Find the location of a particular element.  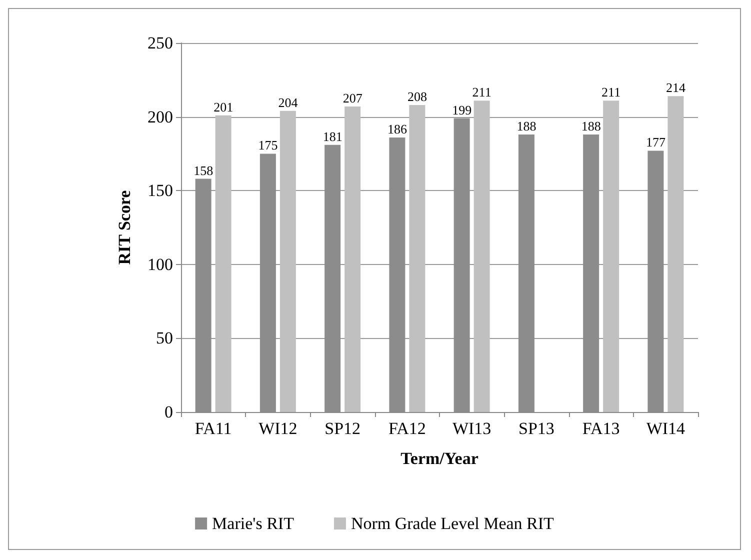

x-tick-label: SP12 is located at coordinates (342, 428).